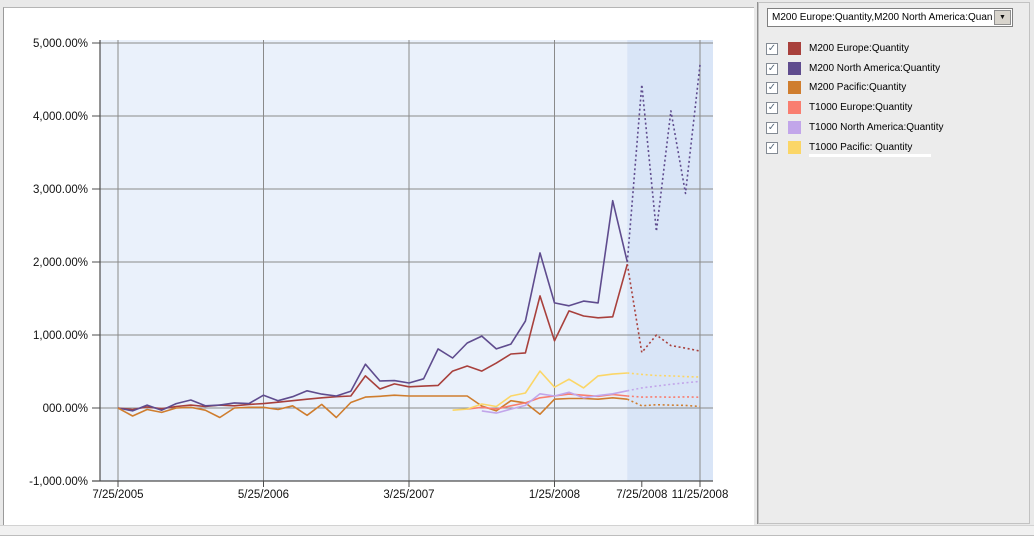 The width and height of the screenshot is (1034, 536). Describe the element at coordinates (408, 495) in the screenshot. I see `x-tick-label: 3/25/2007` at that location.